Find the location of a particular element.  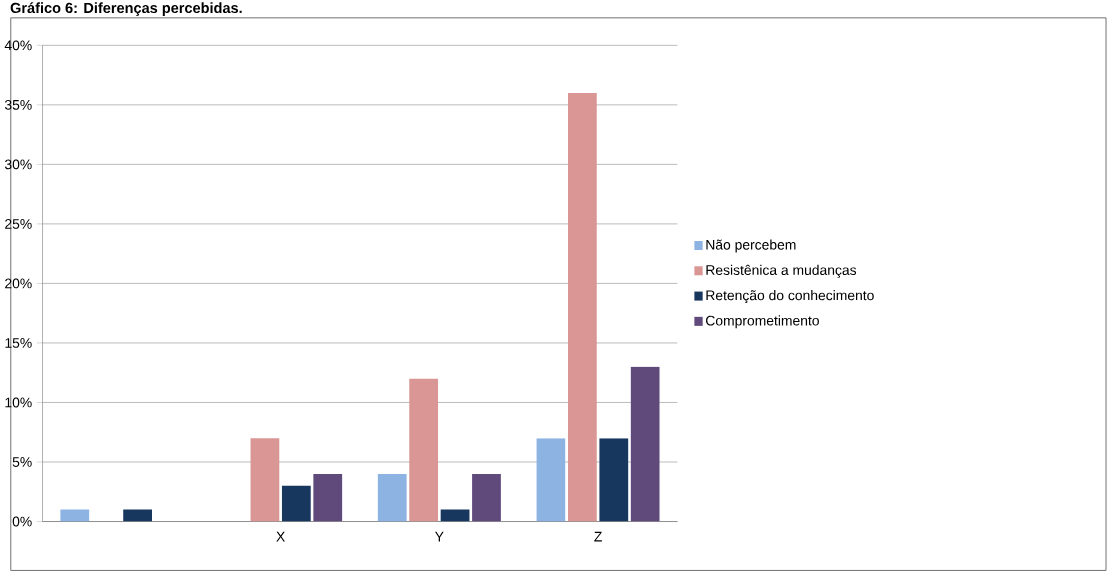

legend-label: Resistênica a mudanças is located at coordinates (781, 271).